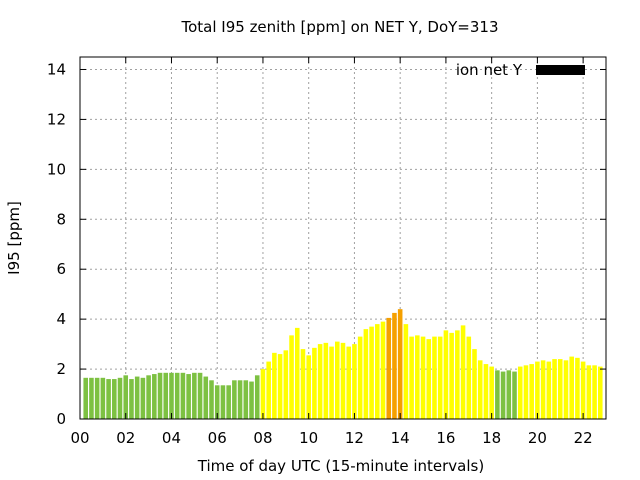 This screenshot has width=640, height=480. I want to click on legend: ion net Y, so click(520, 70).